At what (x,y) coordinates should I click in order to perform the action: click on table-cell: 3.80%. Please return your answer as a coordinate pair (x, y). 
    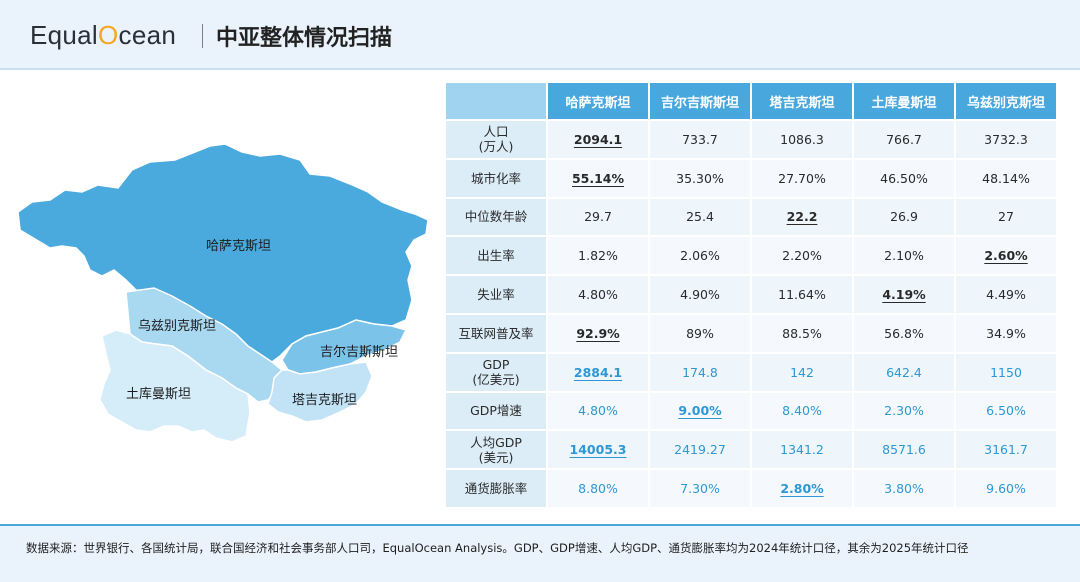
    Looking at the image, I should click on (905, 489).